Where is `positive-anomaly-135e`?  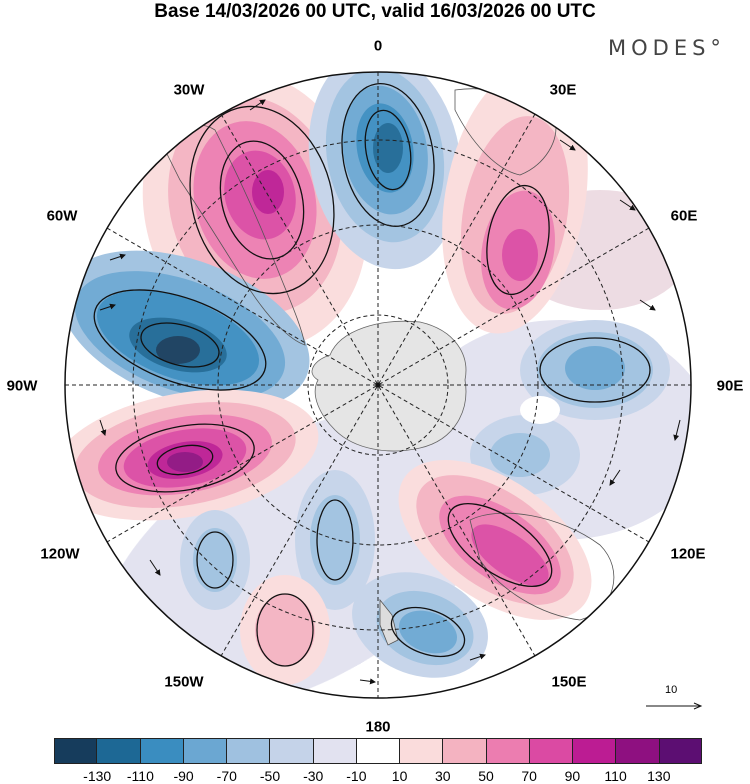 positive-anomaly-135e is located at coordinates (495, 540).